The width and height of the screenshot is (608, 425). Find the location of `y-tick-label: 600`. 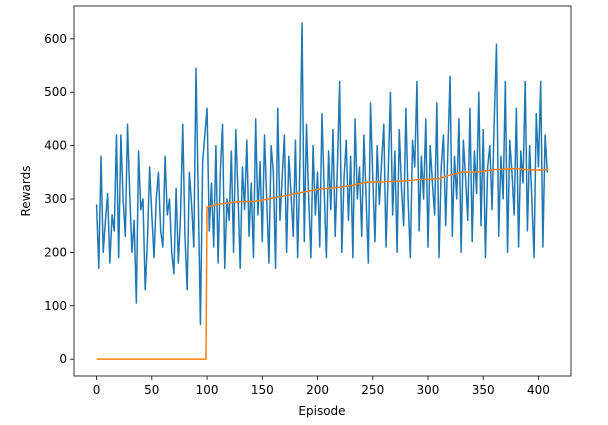

y-tick-label: 600 is located at coordinates (55, 39).